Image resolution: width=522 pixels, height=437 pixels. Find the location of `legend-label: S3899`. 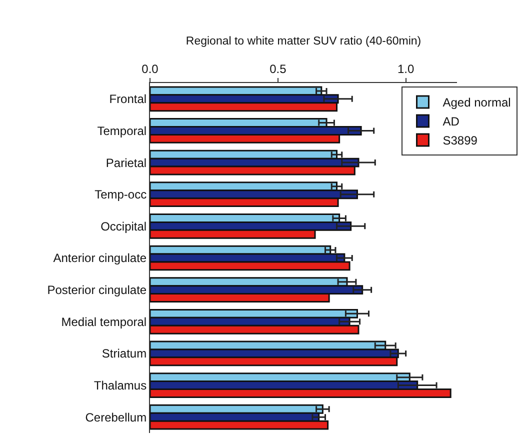

legend-label: S3899 is located at coordinates (460, 141).